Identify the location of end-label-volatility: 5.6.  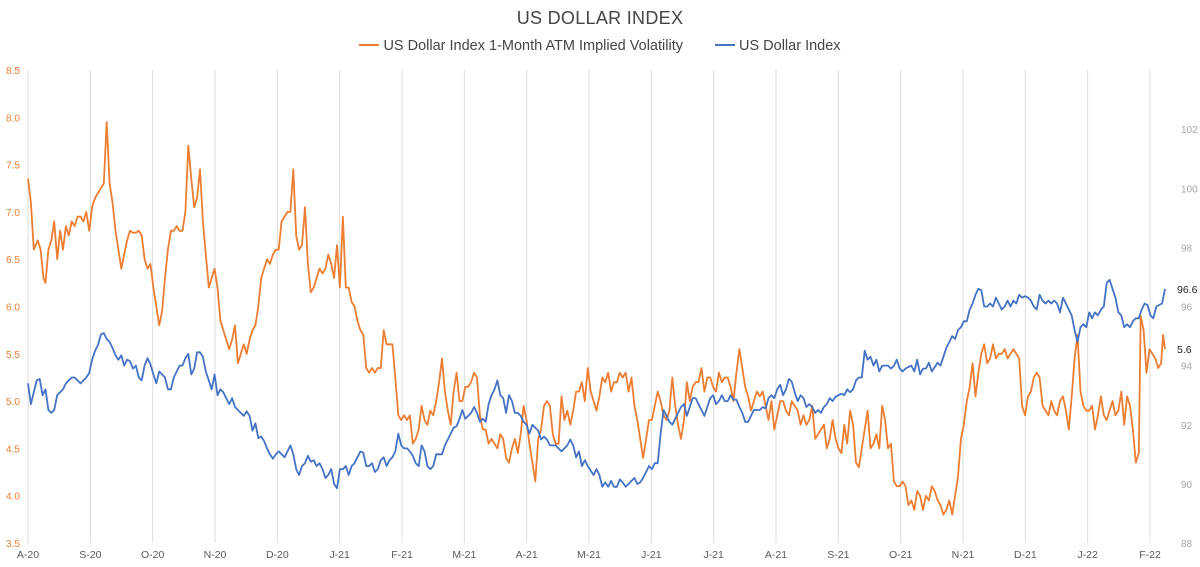
(1184, 350).